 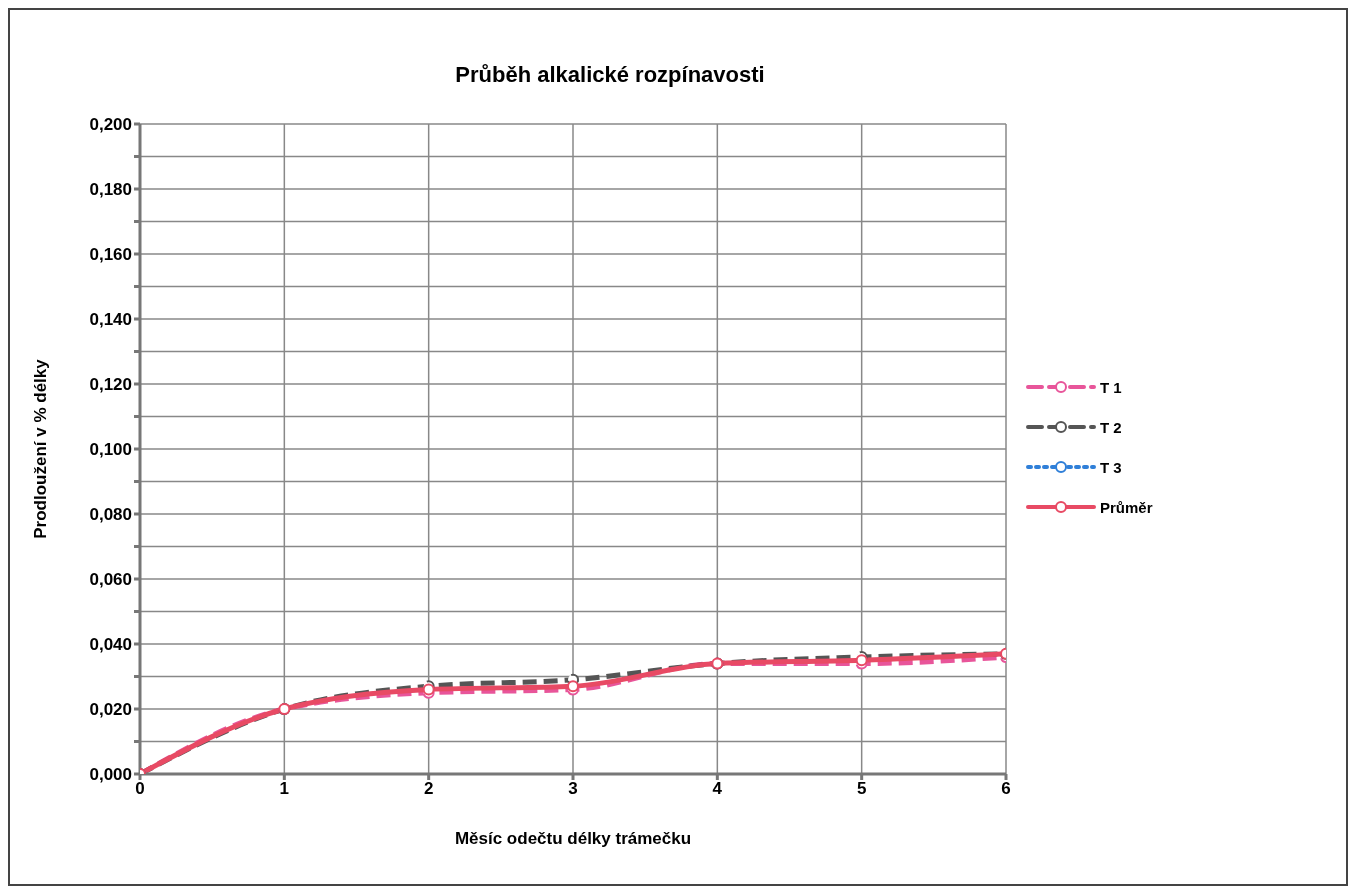 I want to click on x-tick-label: 4, so click(x=717, y=789).